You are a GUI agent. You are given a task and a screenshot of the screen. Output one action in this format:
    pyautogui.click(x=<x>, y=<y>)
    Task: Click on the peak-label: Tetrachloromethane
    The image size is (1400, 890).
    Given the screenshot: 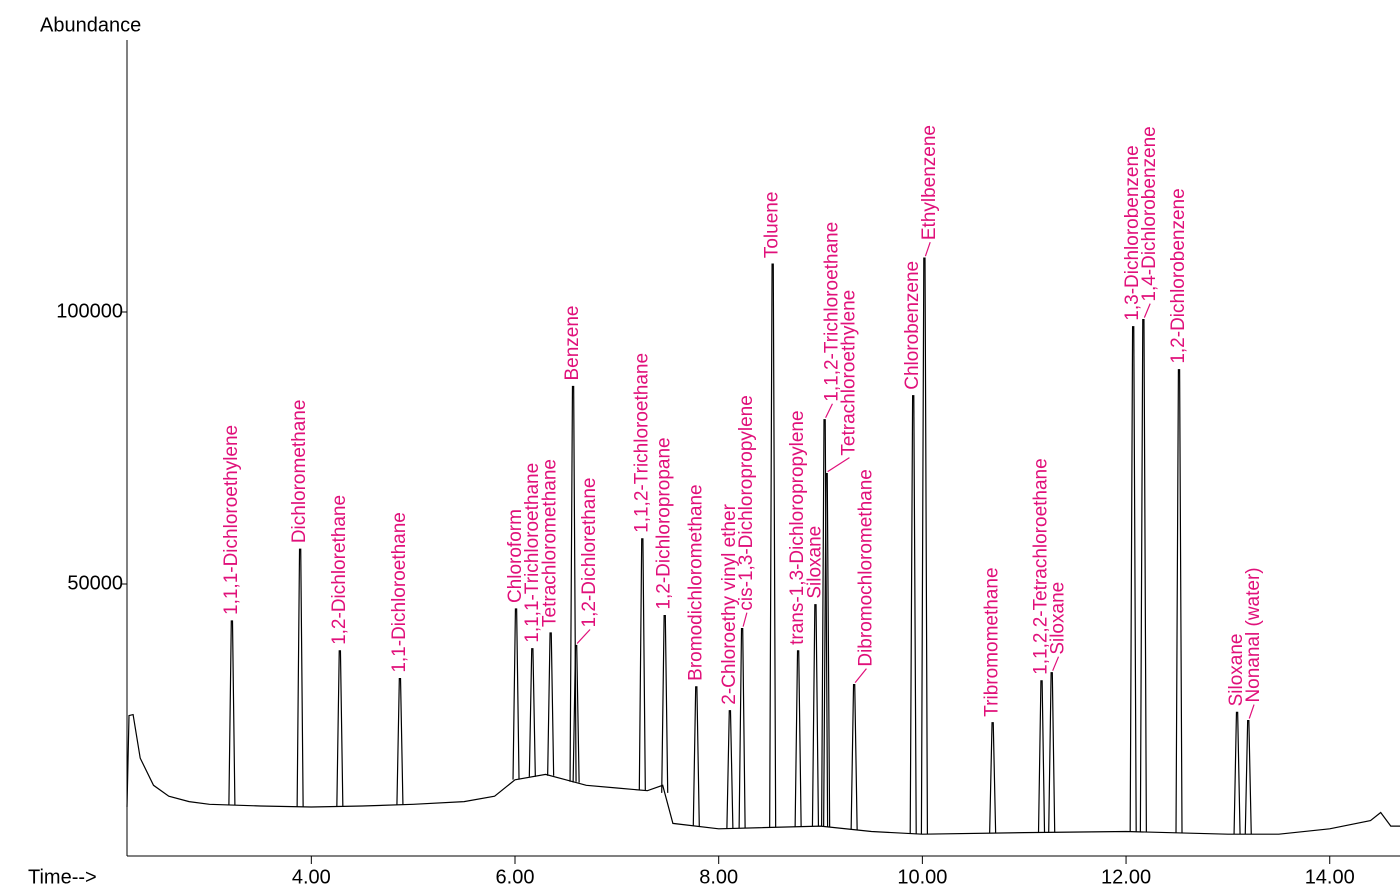 What is the action you would take?
    pyautogui.click(x=550, y=543)
    